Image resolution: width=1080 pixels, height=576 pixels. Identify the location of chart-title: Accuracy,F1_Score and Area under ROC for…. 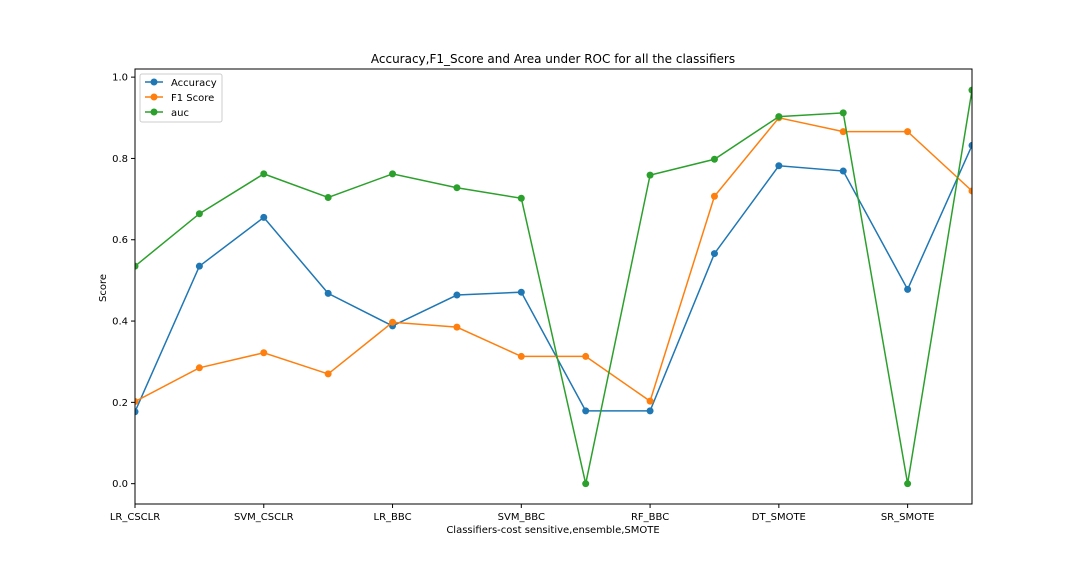
(553, 59).